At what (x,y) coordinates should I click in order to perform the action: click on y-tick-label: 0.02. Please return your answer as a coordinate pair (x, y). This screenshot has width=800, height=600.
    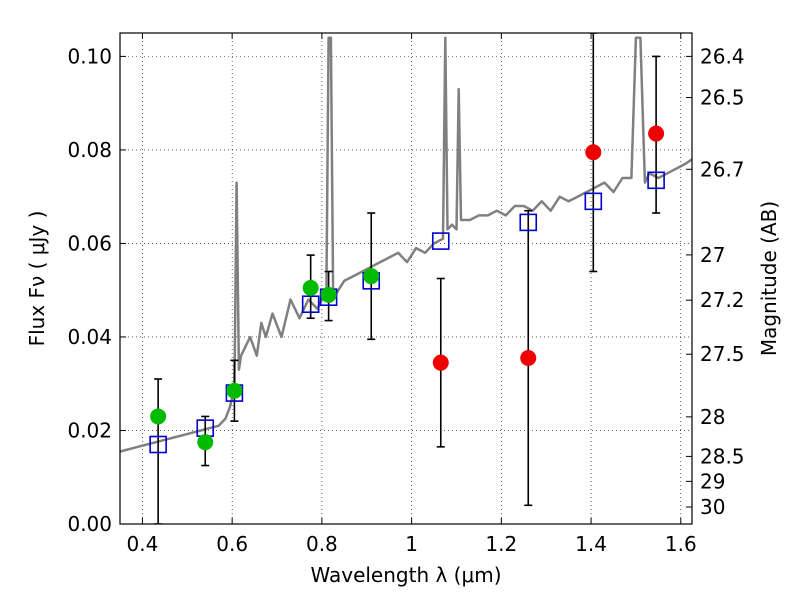
    Looking at the image, I should click on (89, 430).